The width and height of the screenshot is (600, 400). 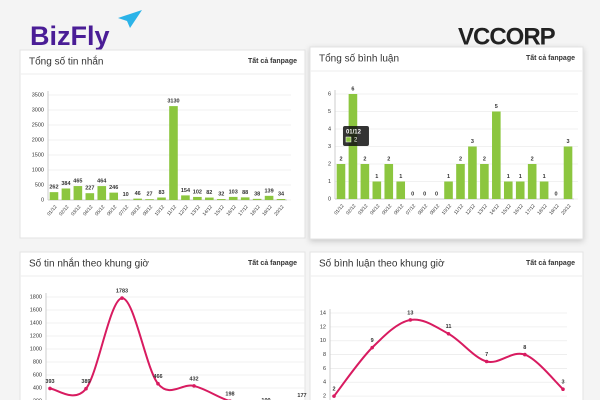 I want to click on chart-title: Số tin nhắn theo khung giờ, so click(x=89, y=263).